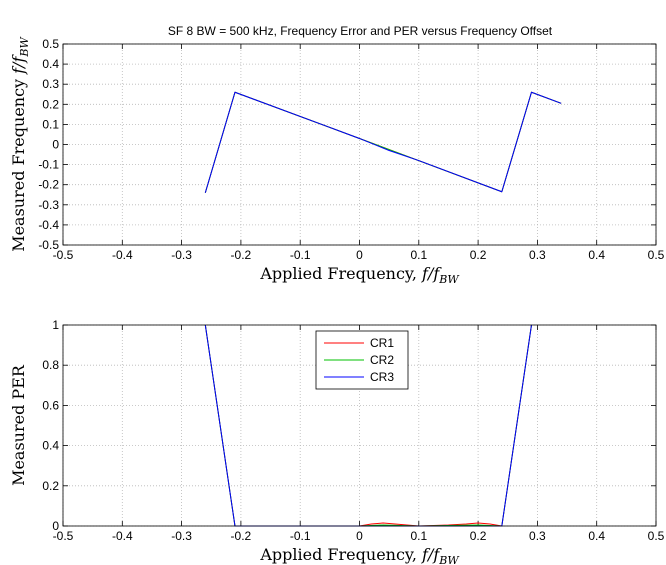 The height and width of the screenshot is (565, 666). I want to click on legend-label-cr2: CR2, so click(382, 360).